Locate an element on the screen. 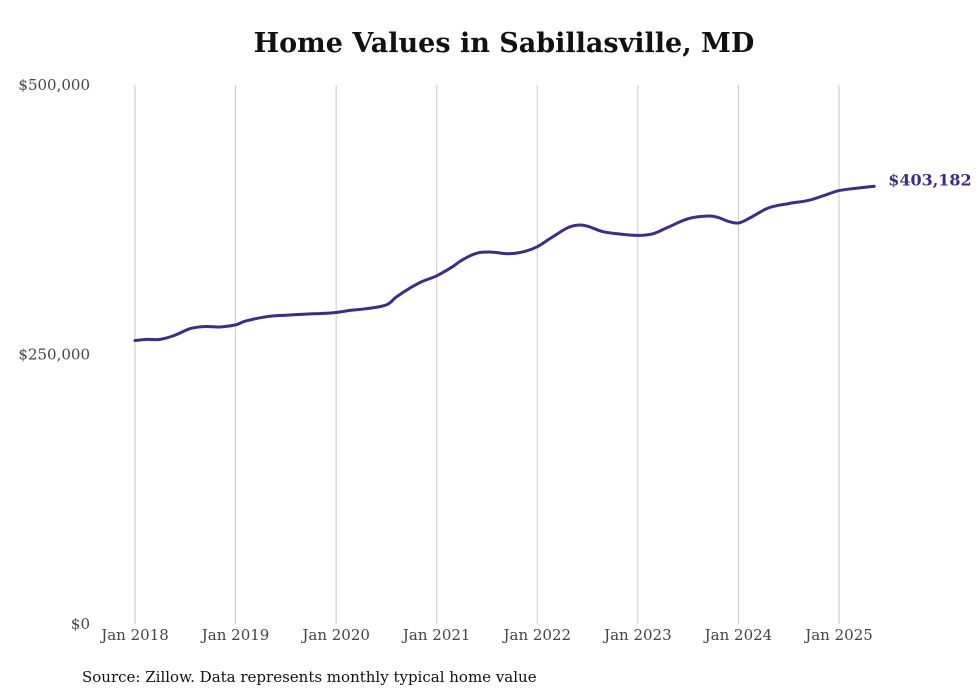  y-tick-label: $250,000 is located at coordinates (54, 355).